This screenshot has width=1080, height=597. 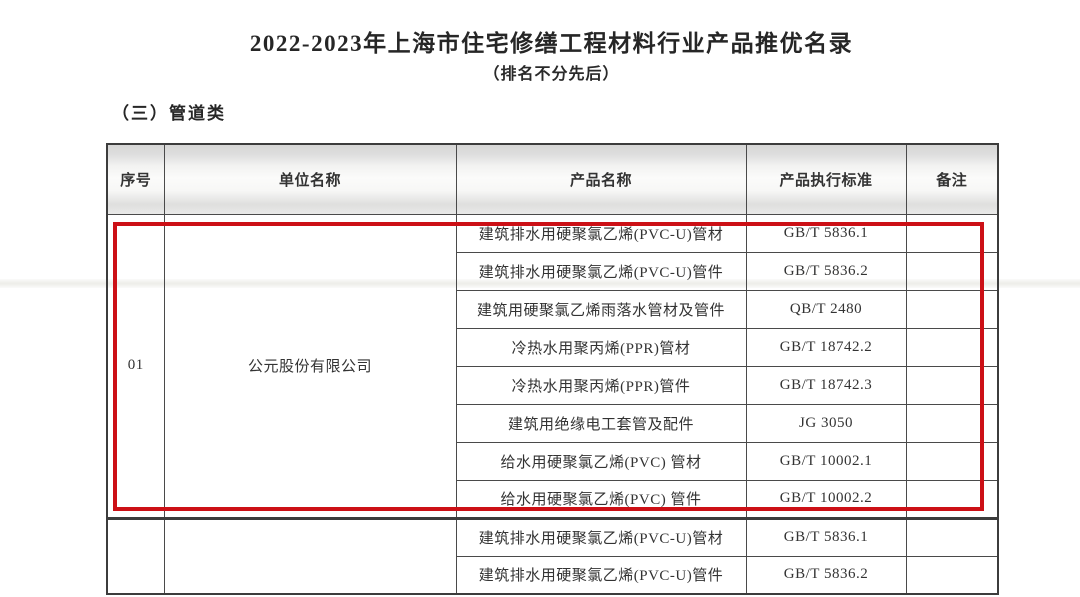 I want to click on standard-cell: QB/T 2480, so click(x=826, y=309).